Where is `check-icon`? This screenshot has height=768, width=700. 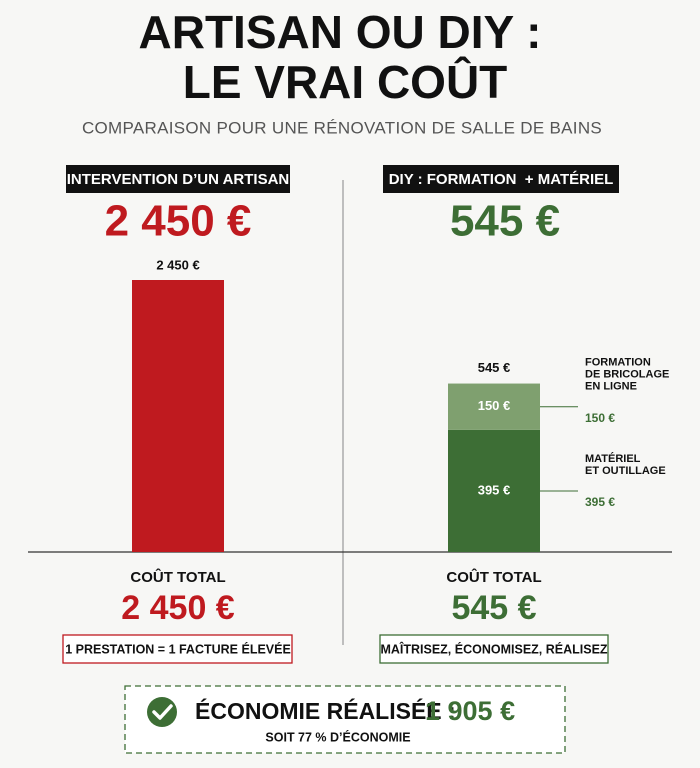 check-icon is located at coordinates (162, 712).